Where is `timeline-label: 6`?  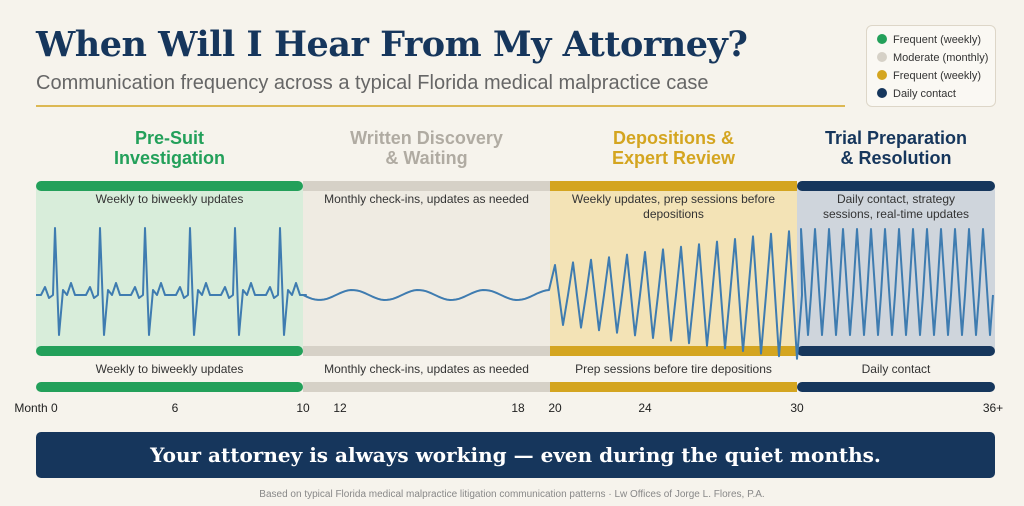
timeline-label: 6 is located at coordinates (175, 408).